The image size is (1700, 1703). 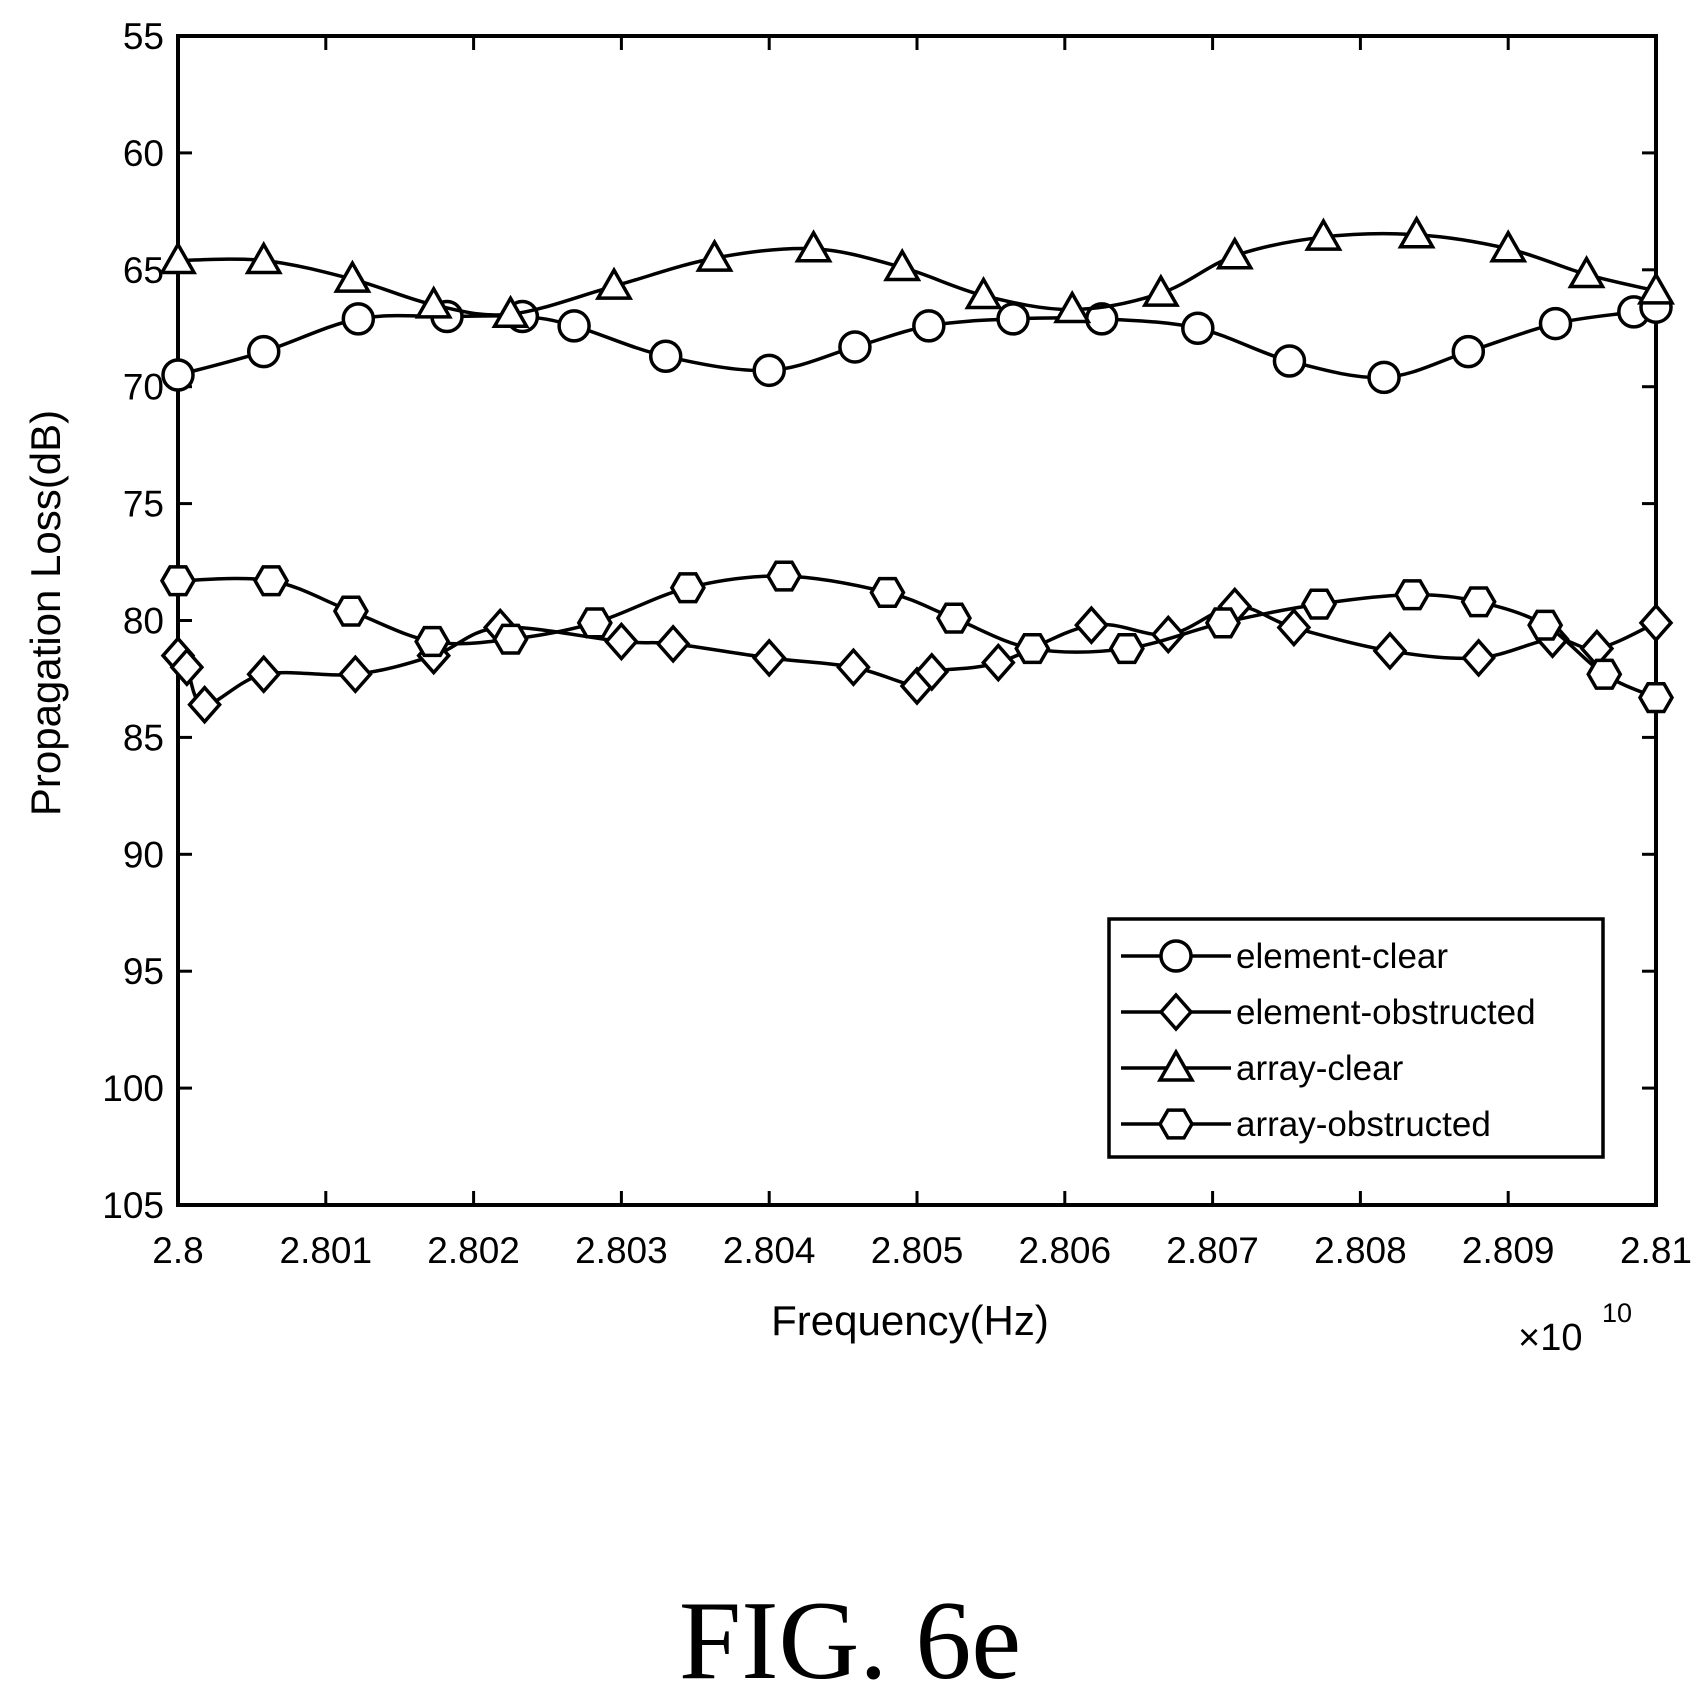 I want to click on y-tick-label: 65, so click(x=143, y=270).